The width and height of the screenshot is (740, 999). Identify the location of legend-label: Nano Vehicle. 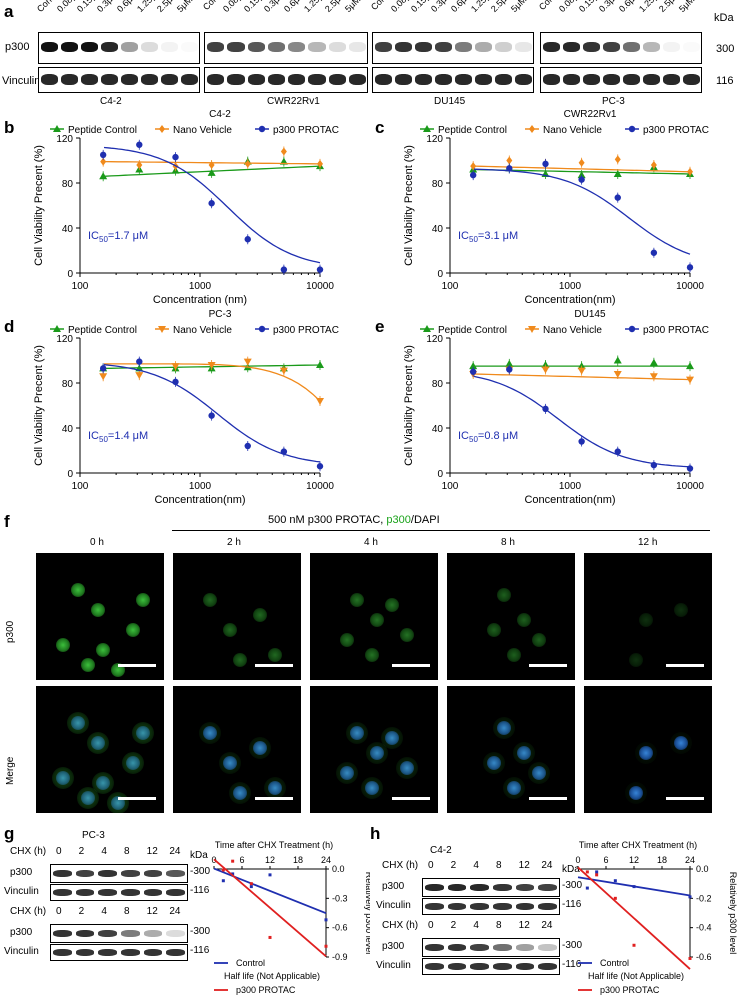
(572, 330).